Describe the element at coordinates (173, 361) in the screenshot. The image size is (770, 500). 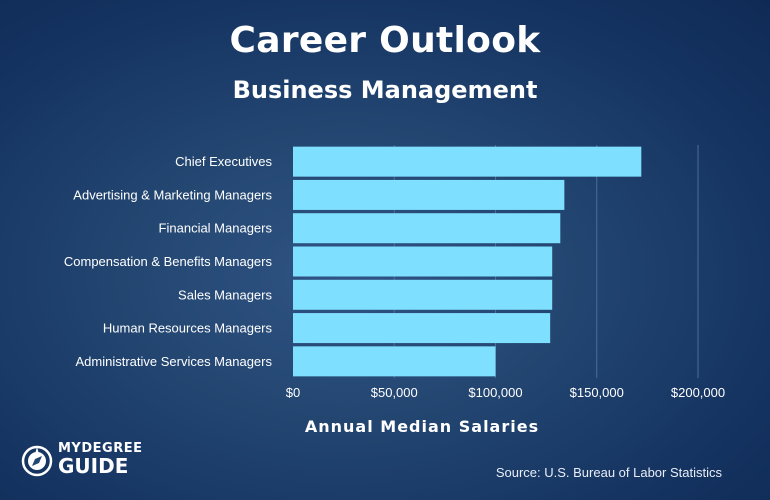
I see `category-label: Administrative Services Managers` at that location.